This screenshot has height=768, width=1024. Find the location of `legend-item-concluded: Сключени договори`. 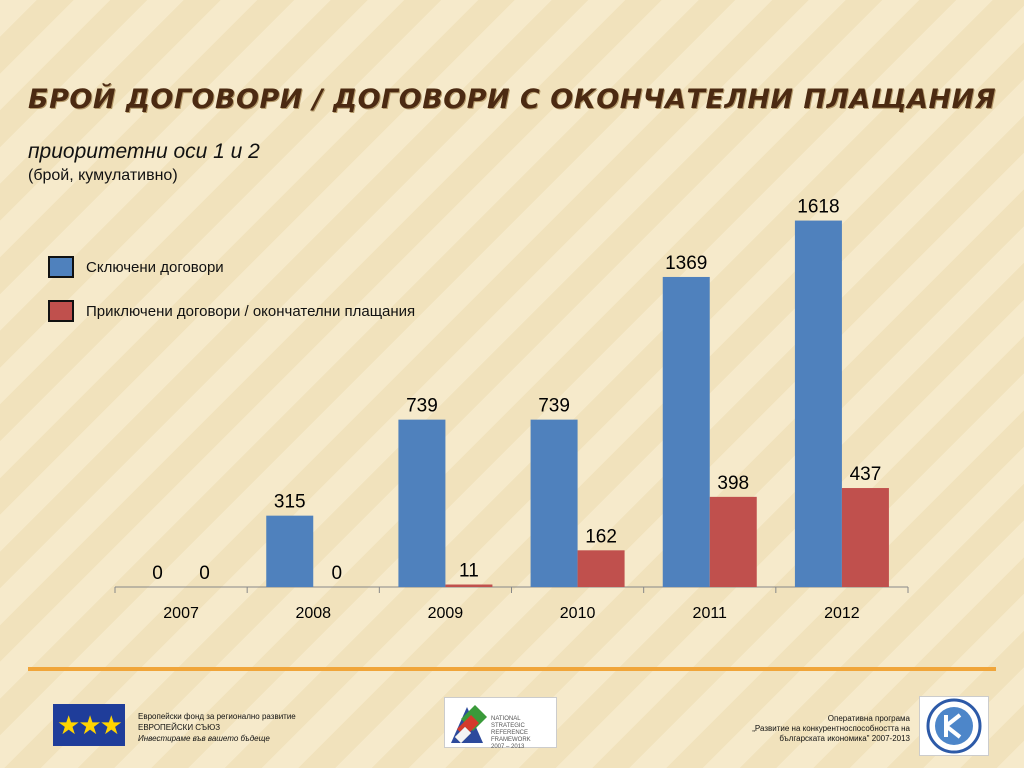

legend-item-concluded: Сключени договори is located at coordinates (231, 267).